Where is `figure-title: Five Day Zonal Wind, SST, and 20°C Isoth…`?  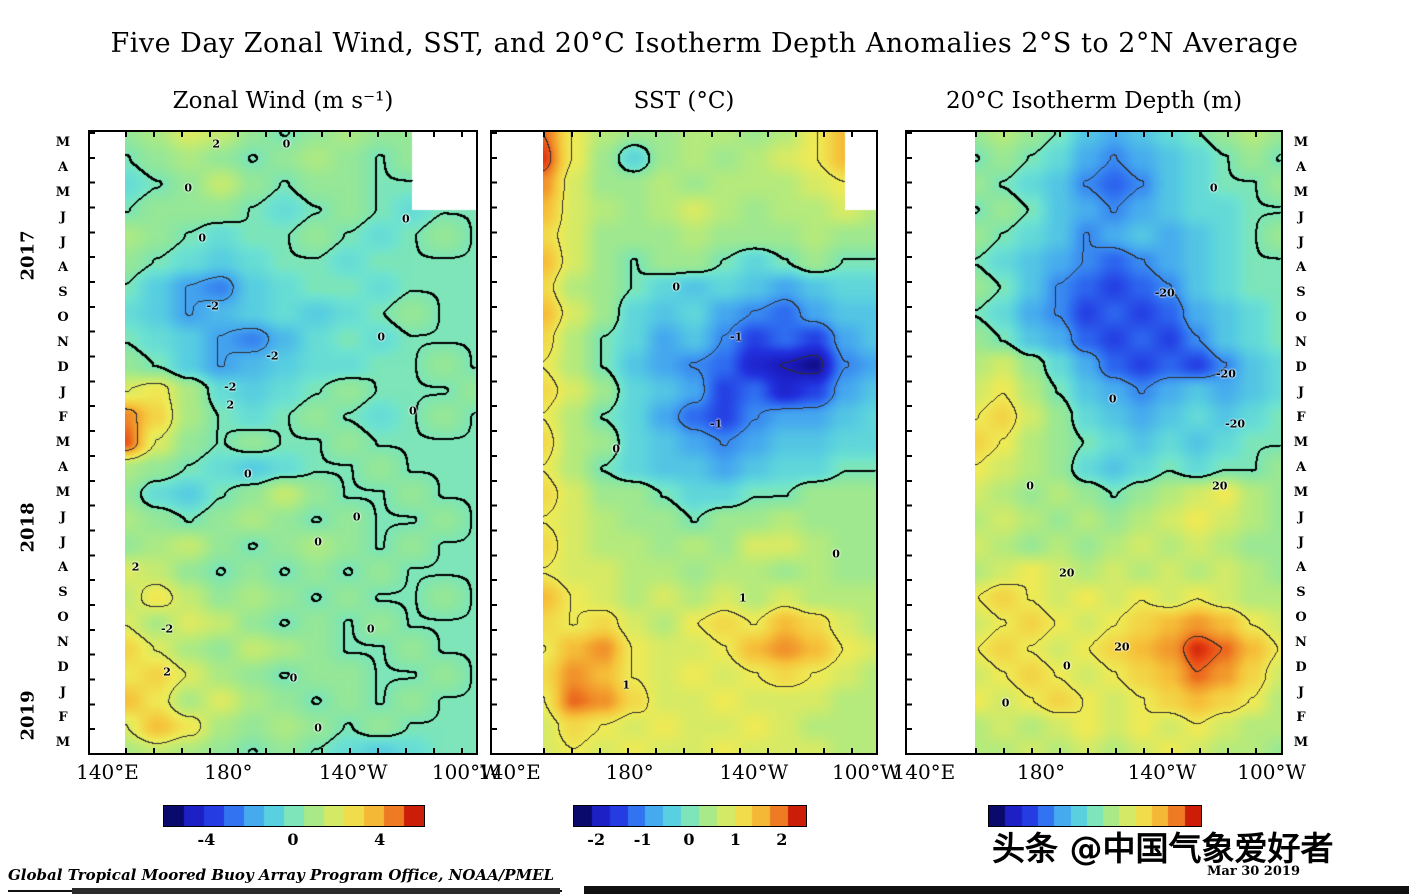
figure-title: Five Day Zonal Wind, SST, and 20°C Isoth… is located at coordinates (704, 43).